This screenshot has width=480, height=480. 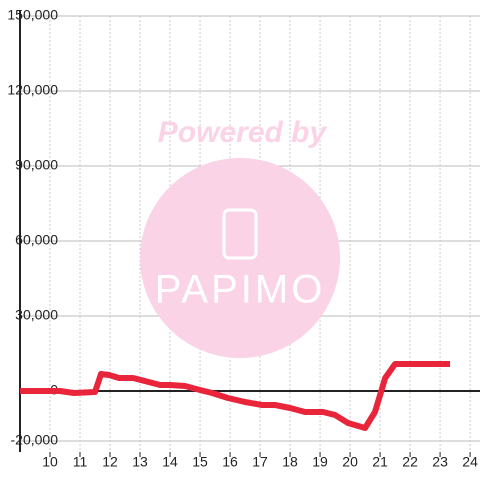 I want to click on x-tick-label: 15, so click(x=200, y=462).